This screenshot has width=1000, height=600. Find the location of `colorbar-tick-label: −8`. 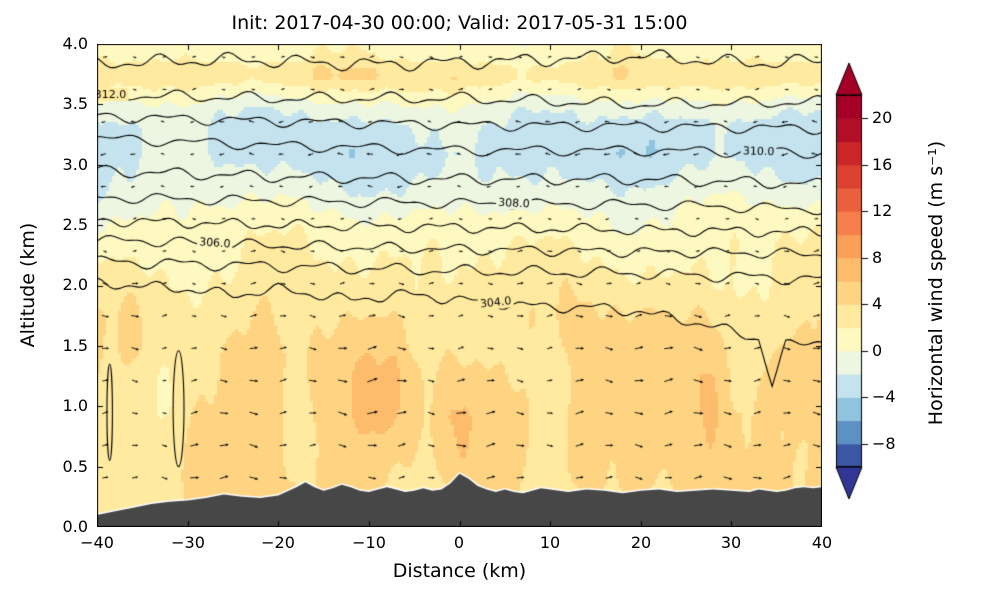

colorbar-tick-label: −8 is located at coordinates (884, 443).